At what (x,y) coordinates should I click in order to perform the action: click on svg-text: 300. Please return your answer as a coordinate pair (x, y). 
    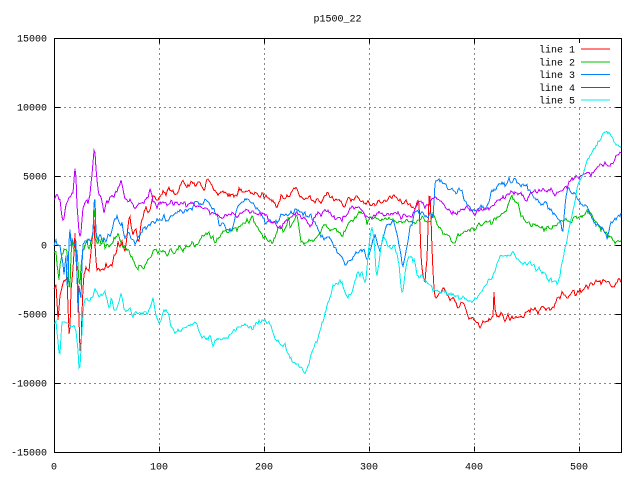
    Looking at the image, I should click on (369, 468).